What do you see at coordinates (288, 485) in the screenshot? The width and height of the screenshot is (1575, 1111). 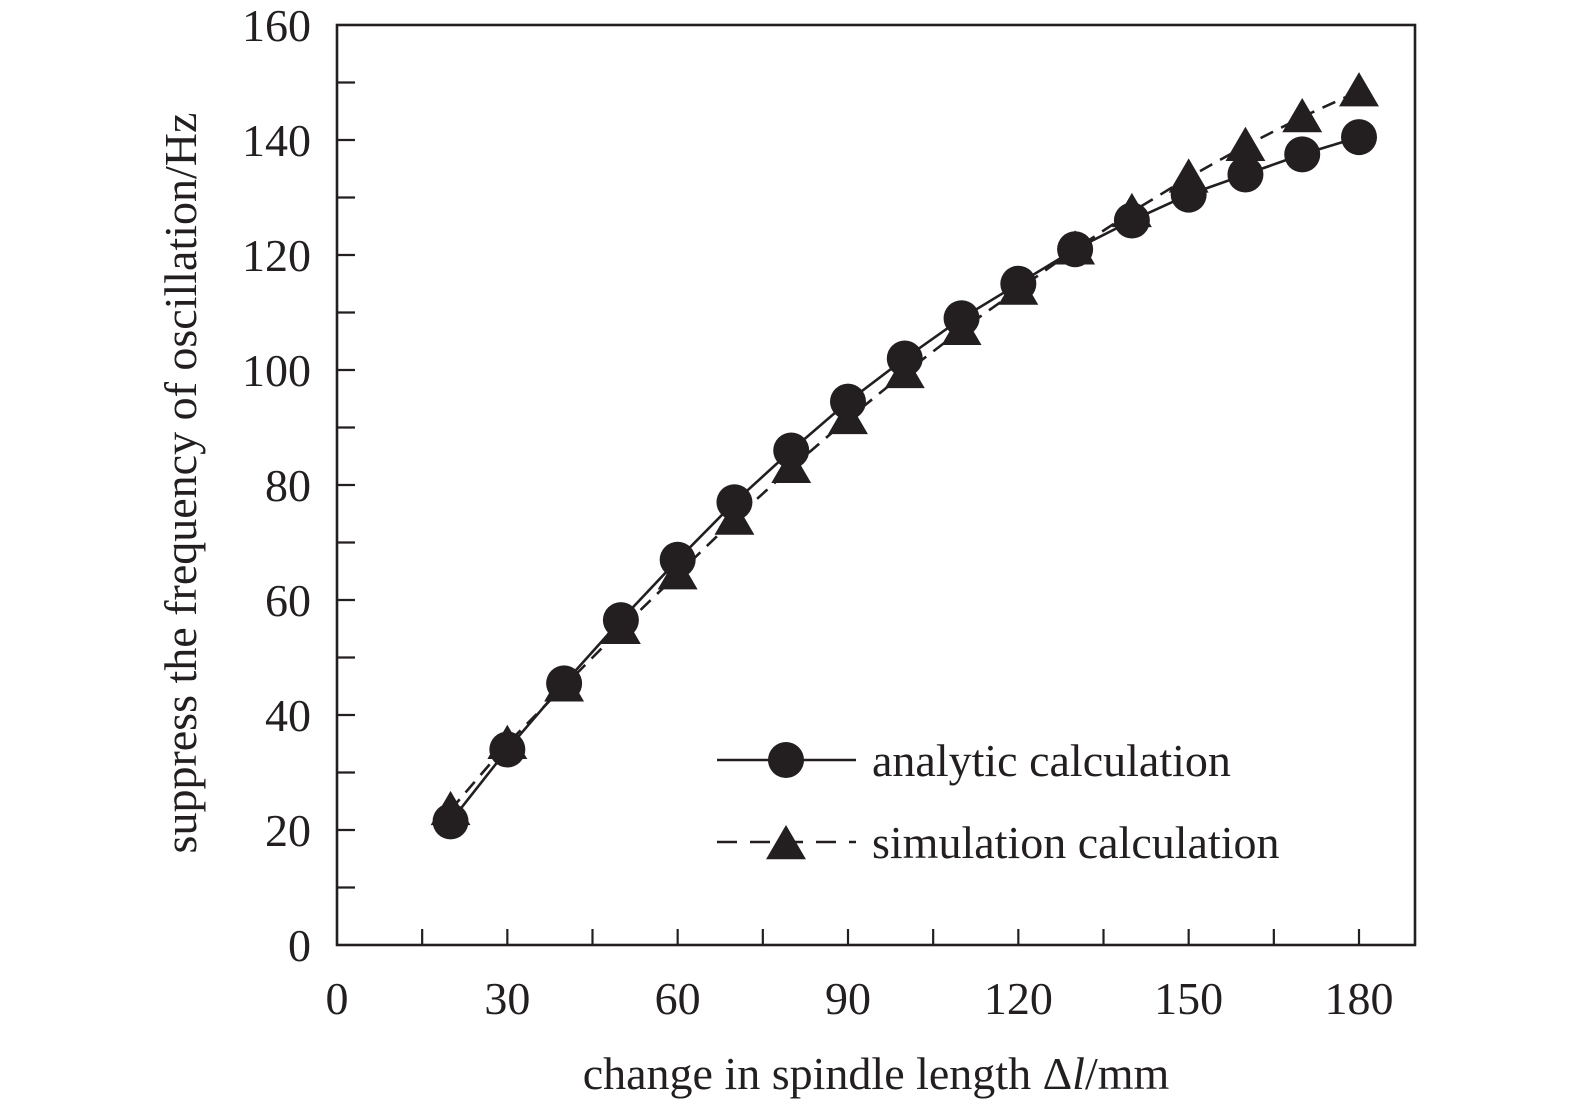 I see `y-tick-label: 80` at bounding box center [288, 485].